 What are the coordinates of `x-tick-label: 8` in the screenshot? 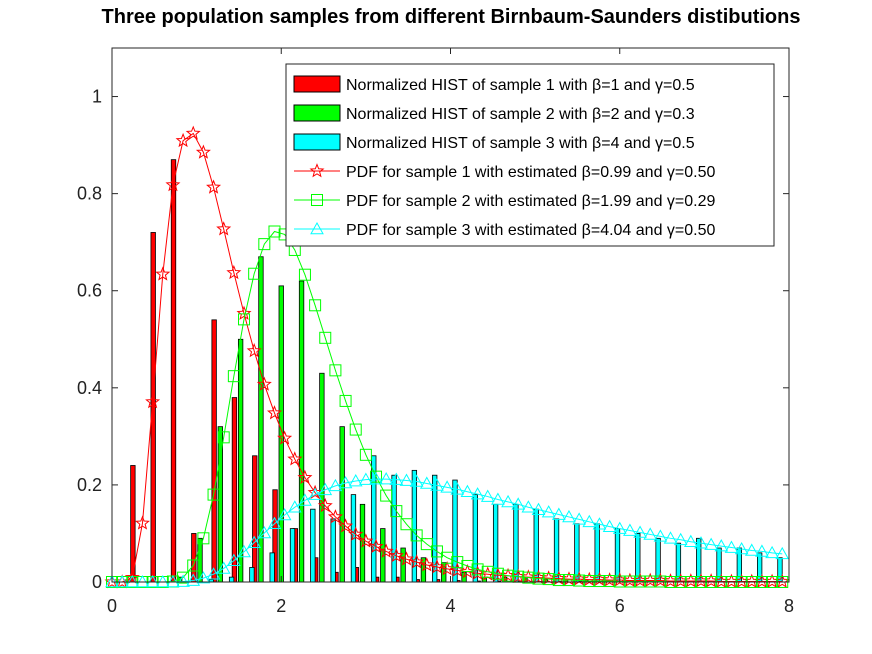 It's located at (789, 606).